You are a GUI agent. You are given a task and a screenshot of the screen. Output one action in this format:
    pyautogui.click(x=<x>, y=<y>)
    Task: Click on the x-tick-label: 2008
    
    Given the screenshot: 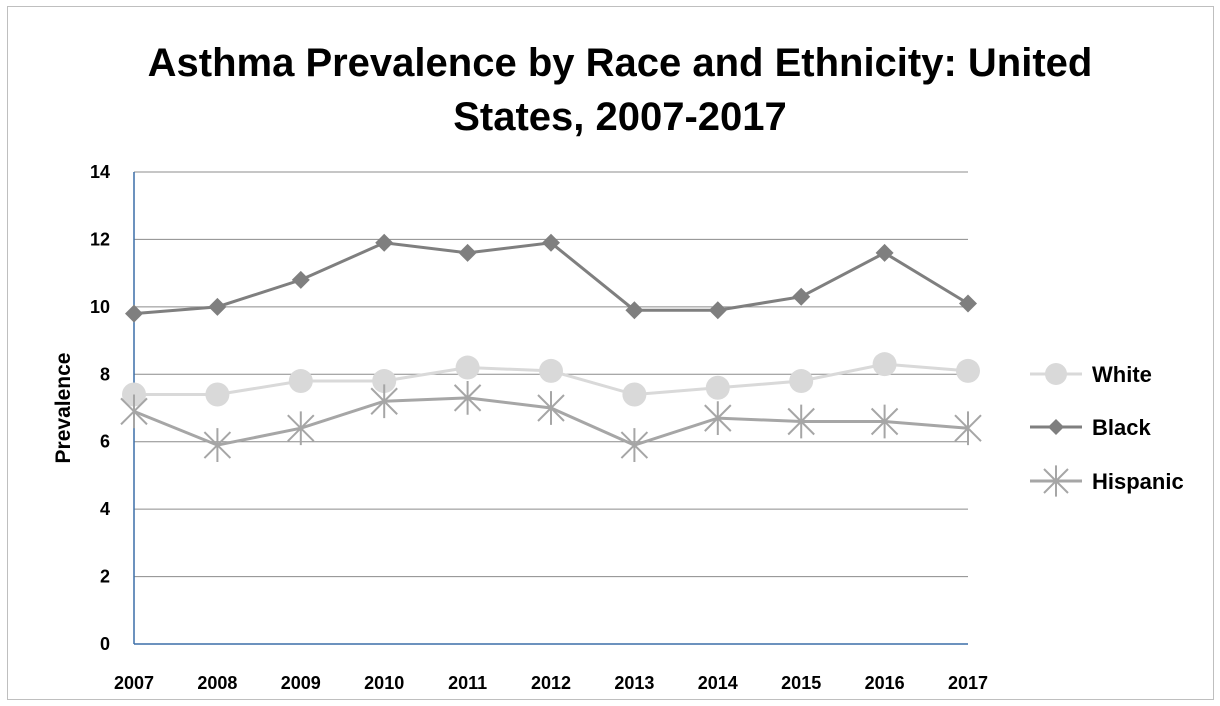 What is the action you would take?
    pyautogui.click(x=217, y=683)
    